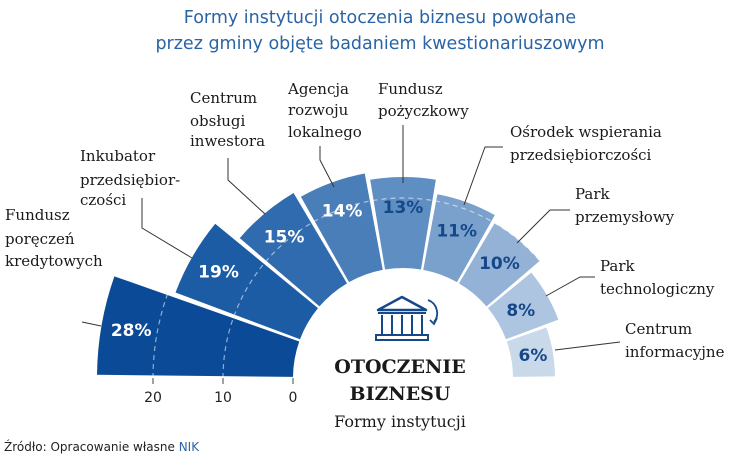 The image size is (734, 460). I want to click on value-label: 28%, so click(131, 331).